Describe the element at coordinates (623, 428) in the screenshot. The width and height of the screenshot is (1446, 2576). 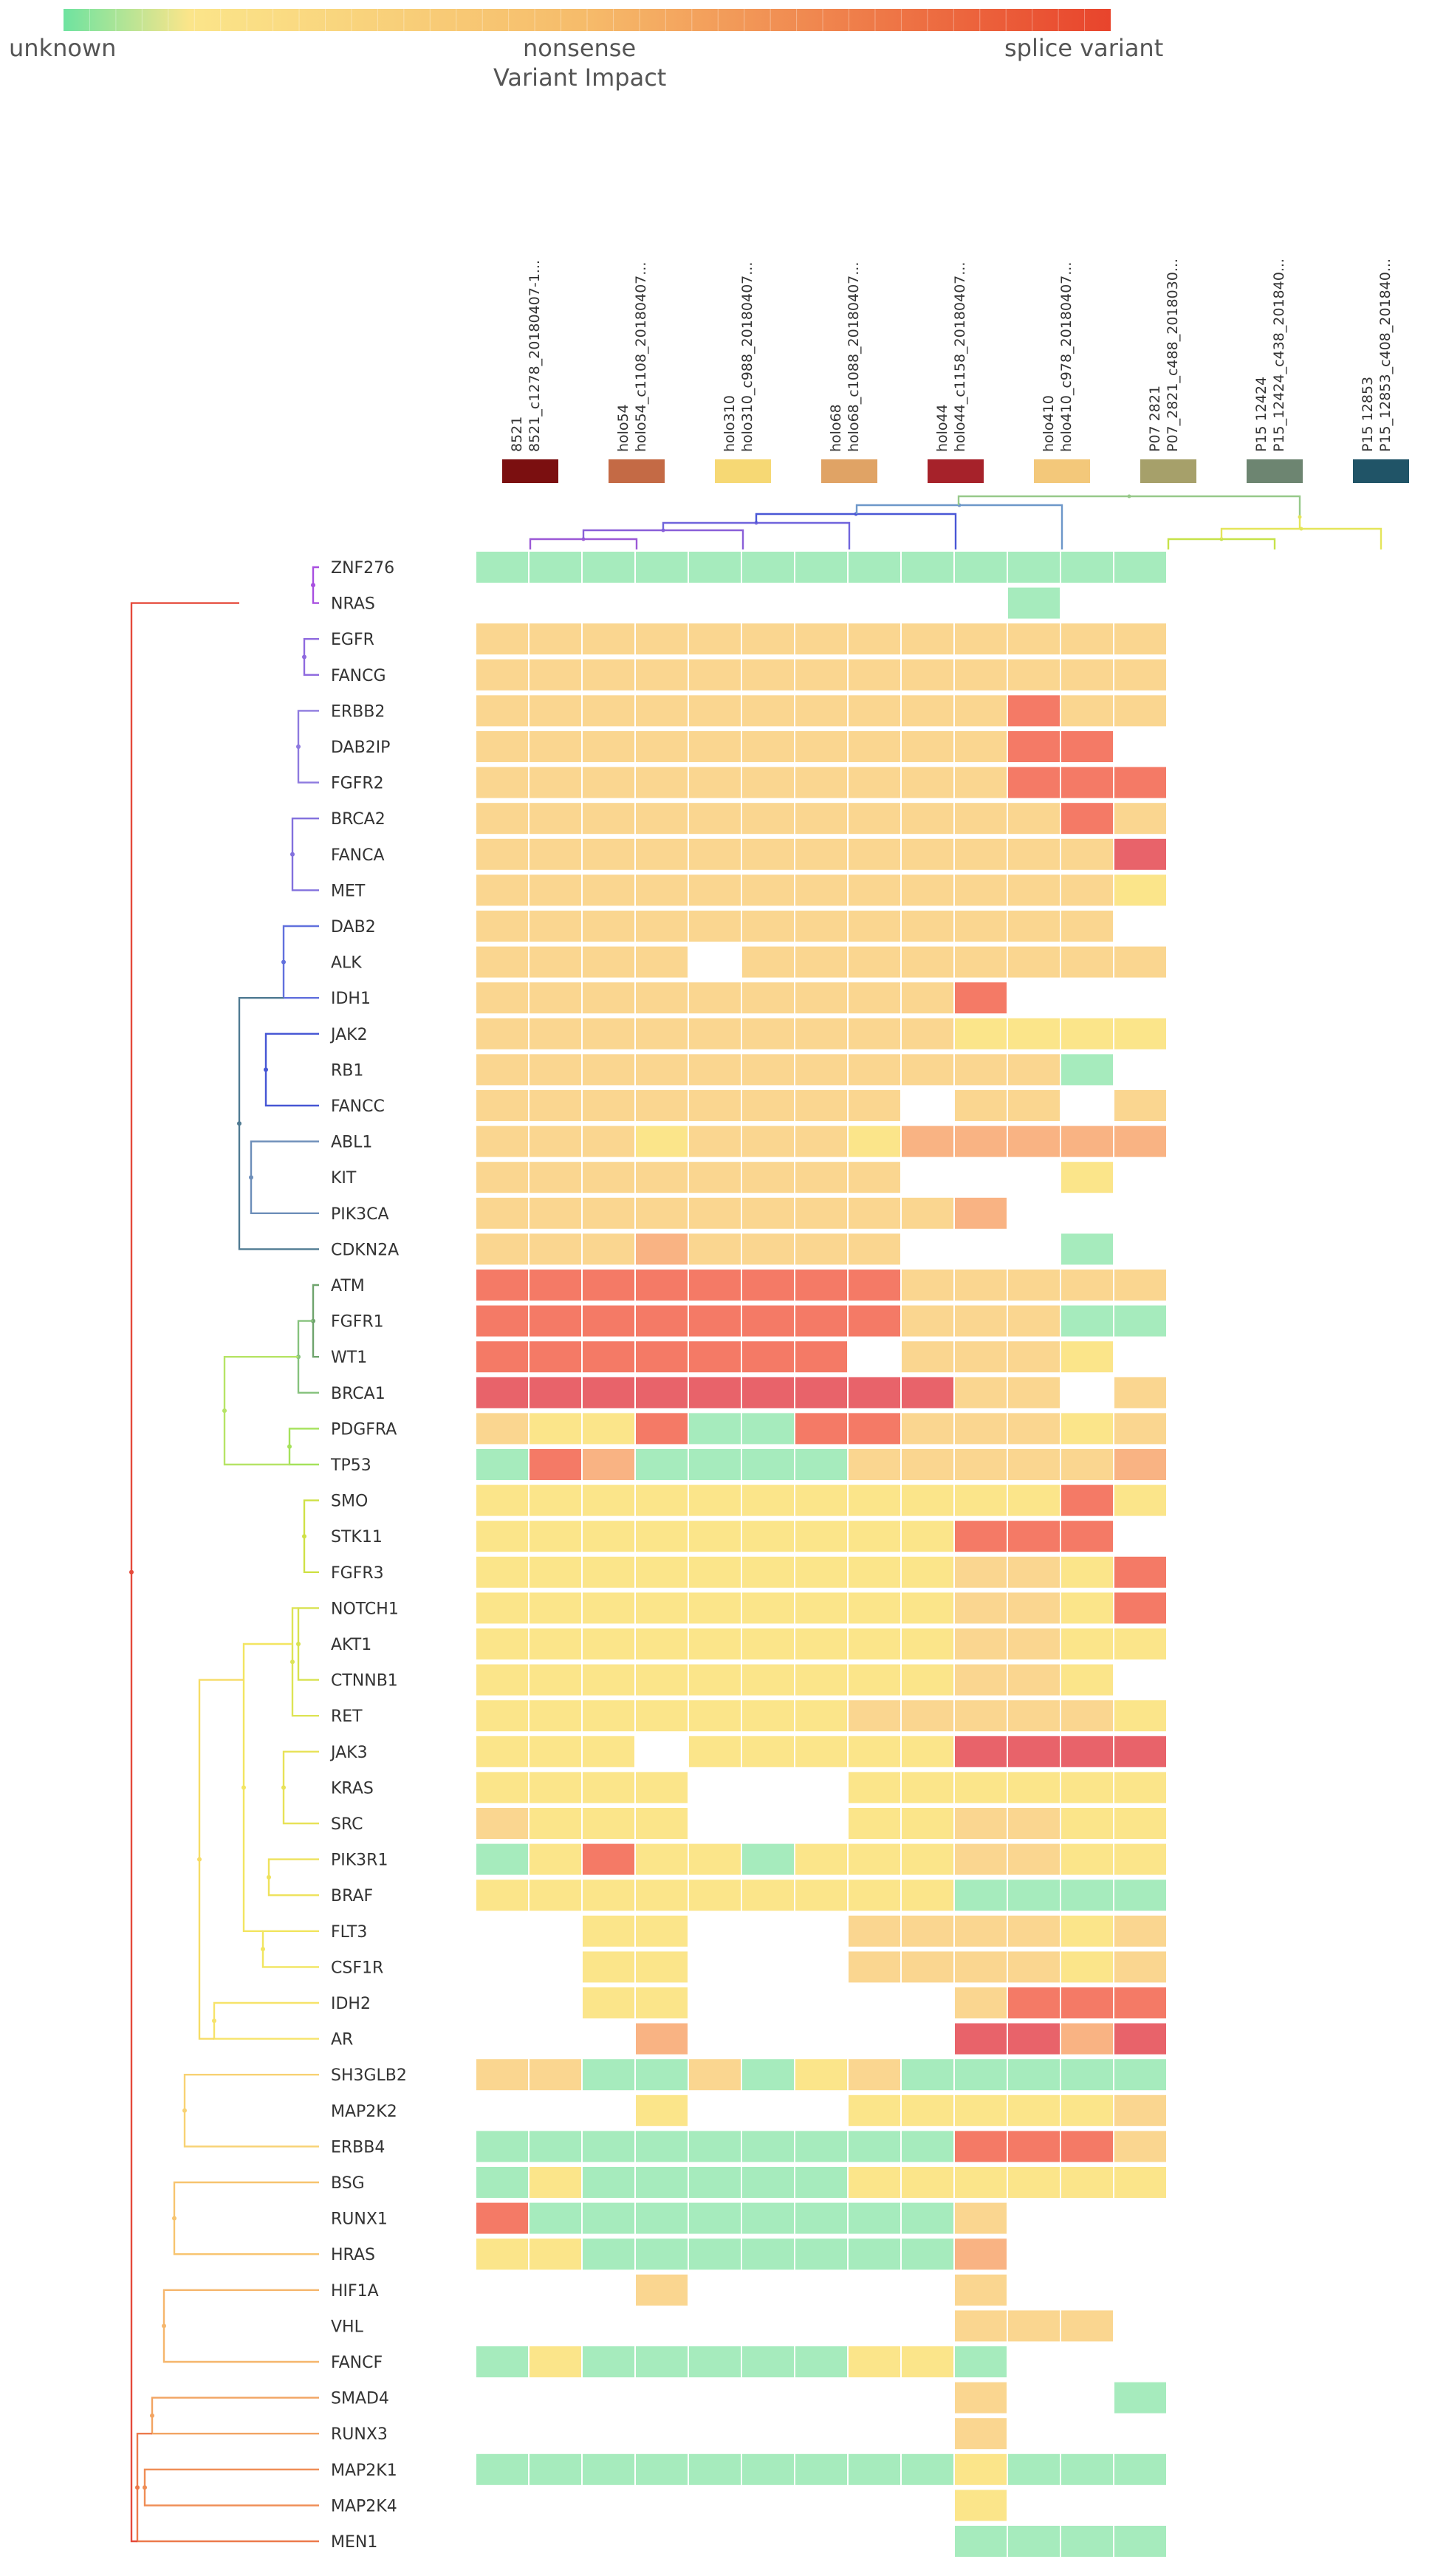
I see `sample-group-label: holo54` at that location.